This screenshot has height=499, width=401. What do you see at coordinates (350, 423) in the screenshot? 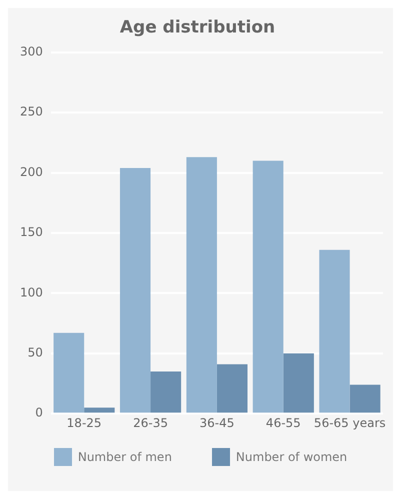
I see `x-tick-label: 56-65 years` at bounding box center [350, 423].